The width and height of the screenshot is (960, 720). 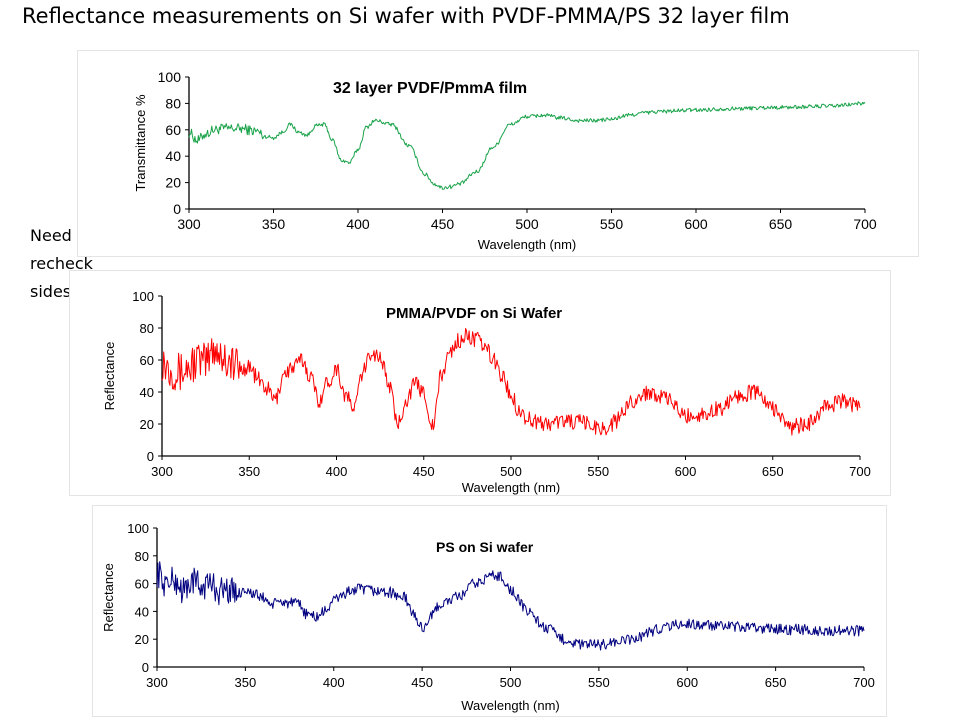 What do you see at coordinates (485, 547) in the screenshot?
I see `chart-title: PS on Si wafer` at bounding box center [485, 547].